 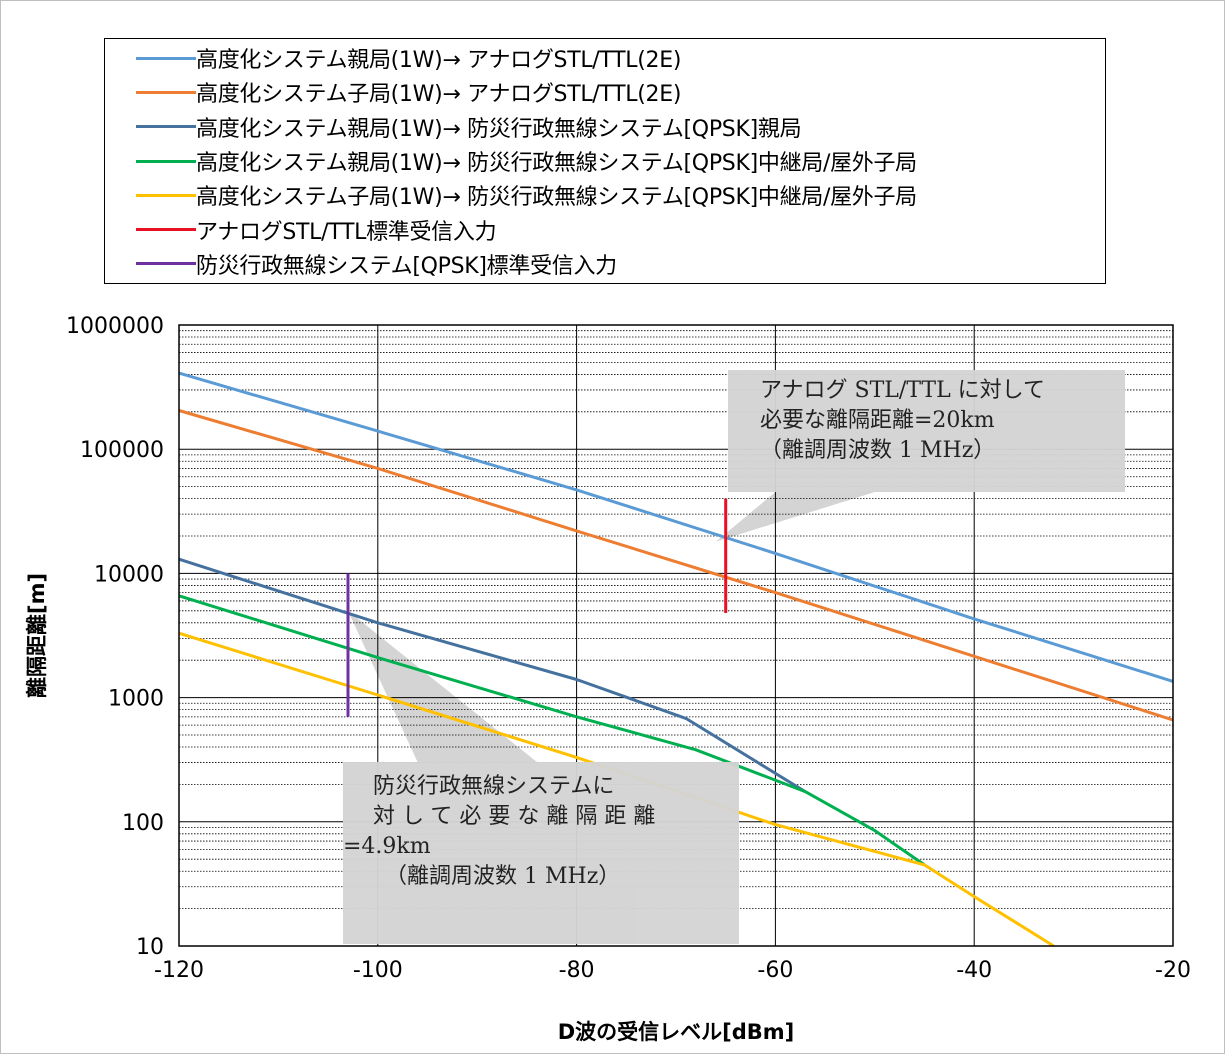 I want to click on legend-item: 高度化システム子局(1W)→ 防災行政無線システム[QPSK]中継局/屋外子局, so click(x=605, y=195).